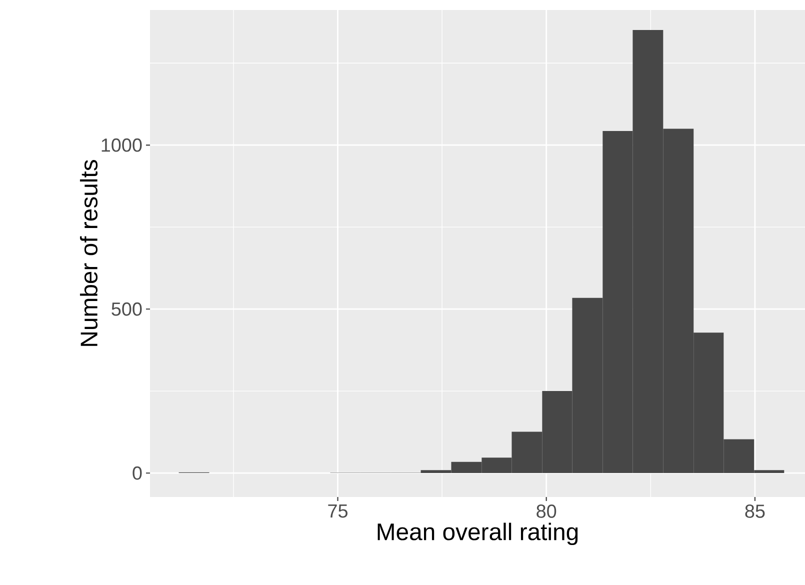 The image size is (805, 585). Describe the element at coordinates (89, 253) in the screenshot. I see `y-axis-title: Number of results` at that location.